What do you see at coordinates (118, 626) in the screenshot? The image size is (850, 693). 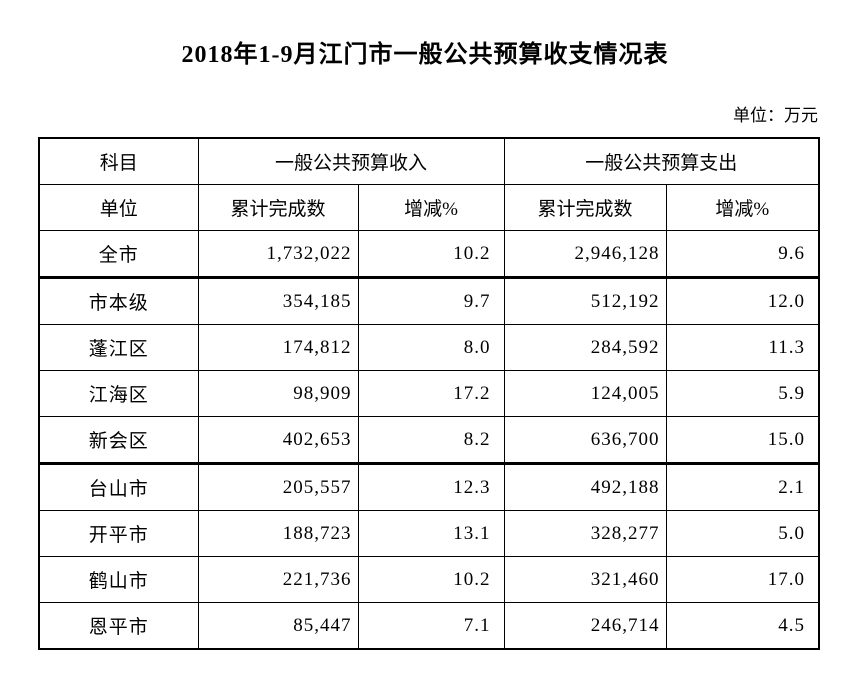 I see `region-name-cell: 恩平市` at bounding box center [118, 626].